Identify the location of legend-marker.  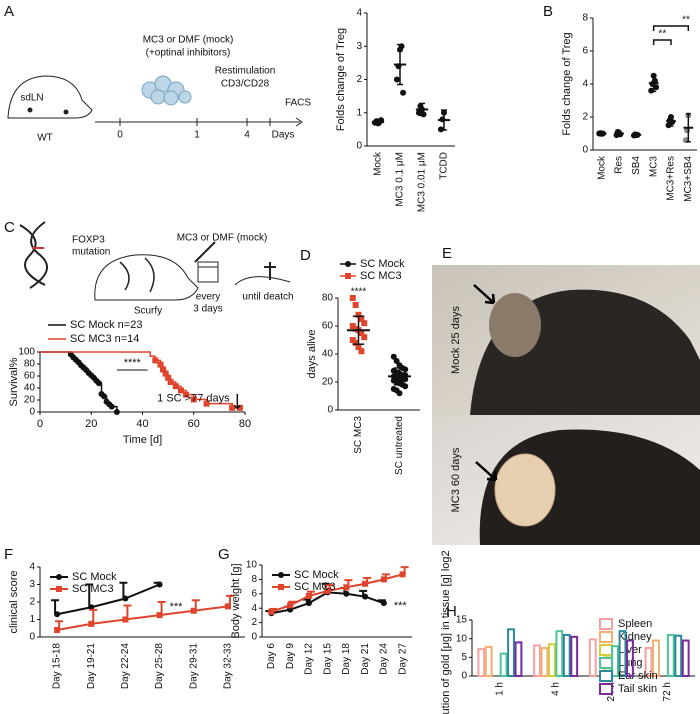
(348, 276).